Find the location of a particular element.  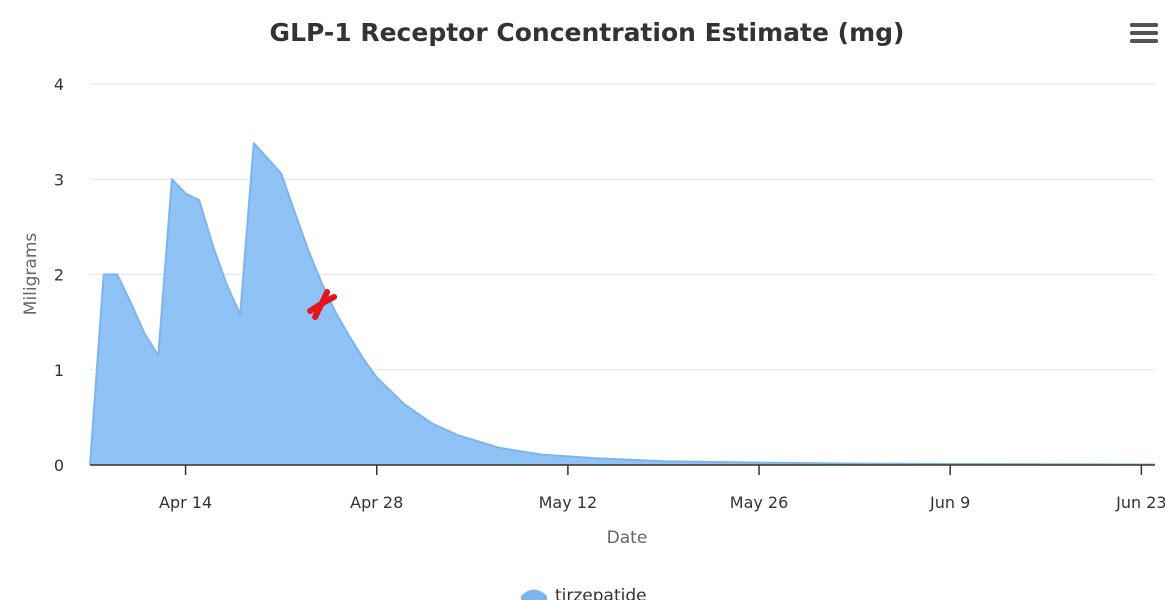

x-tick-label: May 26 is located at coordinates (759, 502).